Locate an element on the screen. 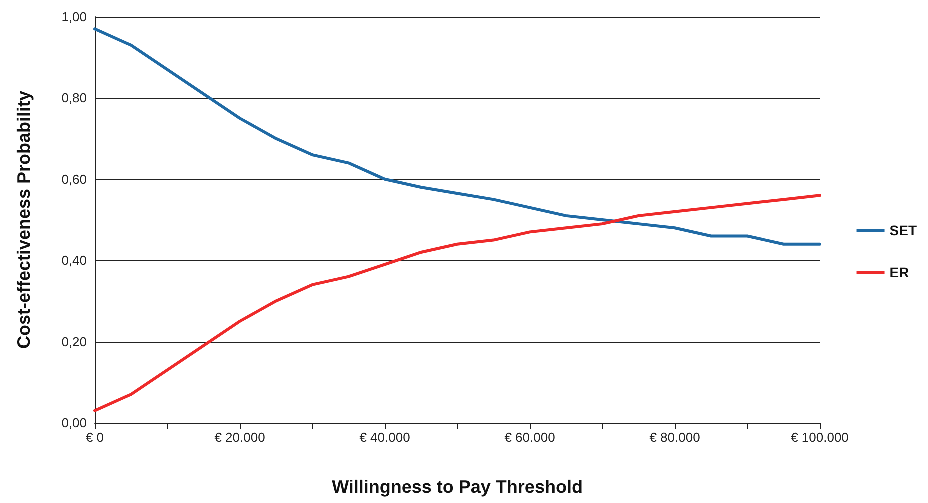  x-axis-title: Willingness to Pay Threshold is located at coordinates (457, 487).